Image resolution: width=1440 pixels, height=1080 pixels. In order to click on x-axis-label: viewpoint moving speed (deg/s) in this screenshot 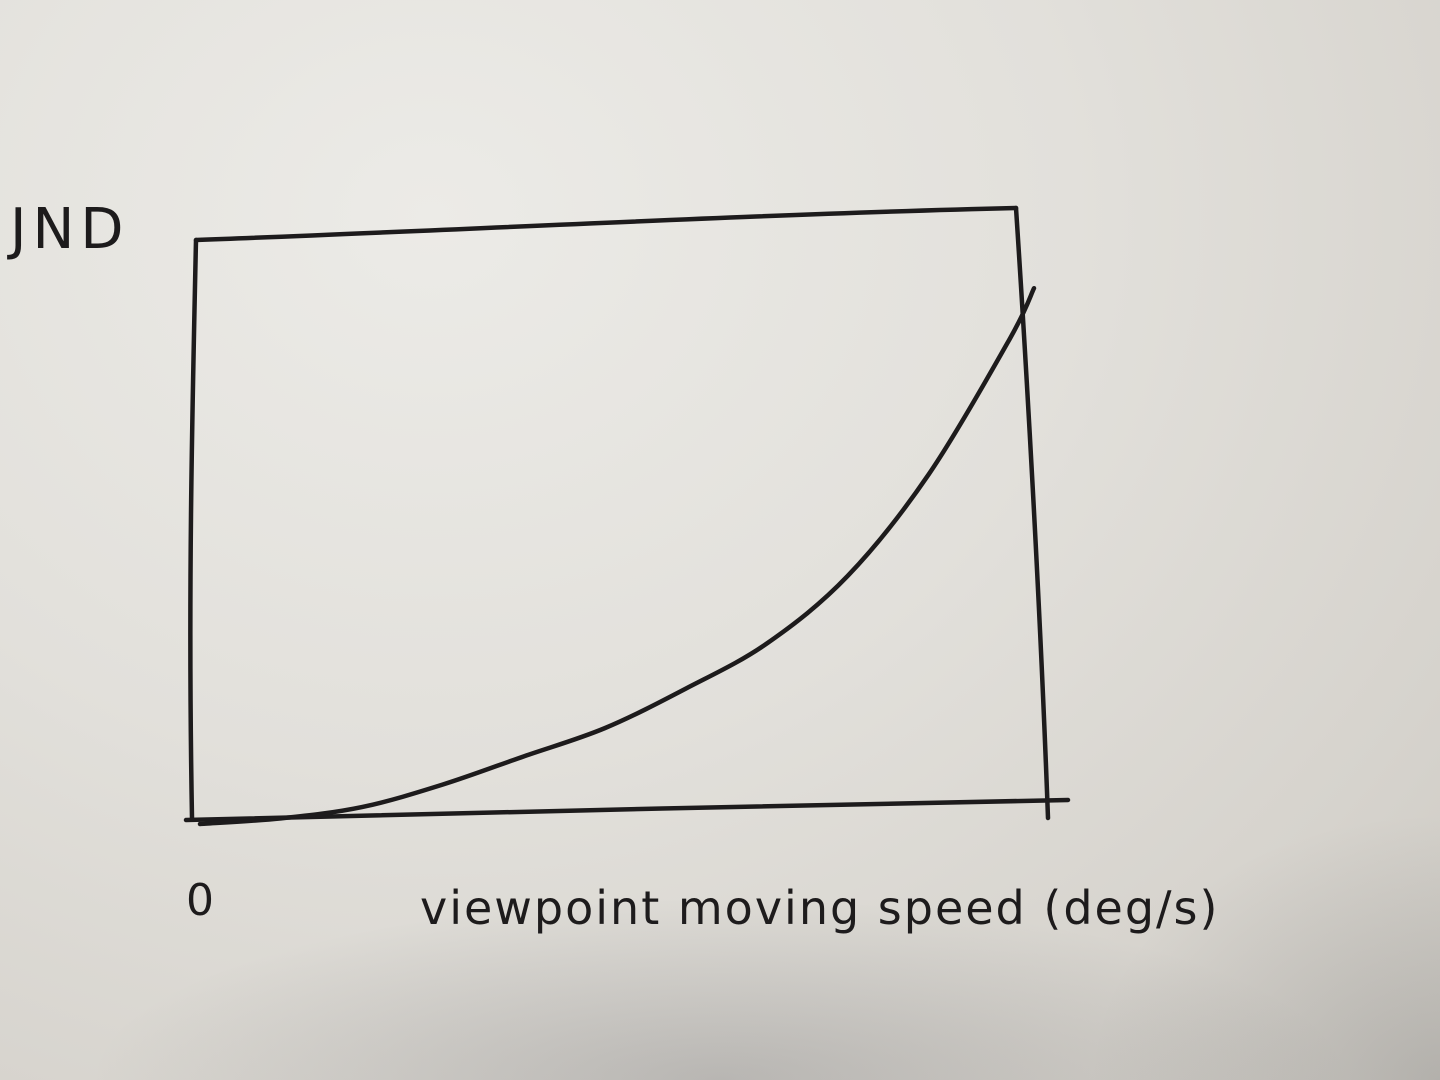, I will do `click(819, 908)`.